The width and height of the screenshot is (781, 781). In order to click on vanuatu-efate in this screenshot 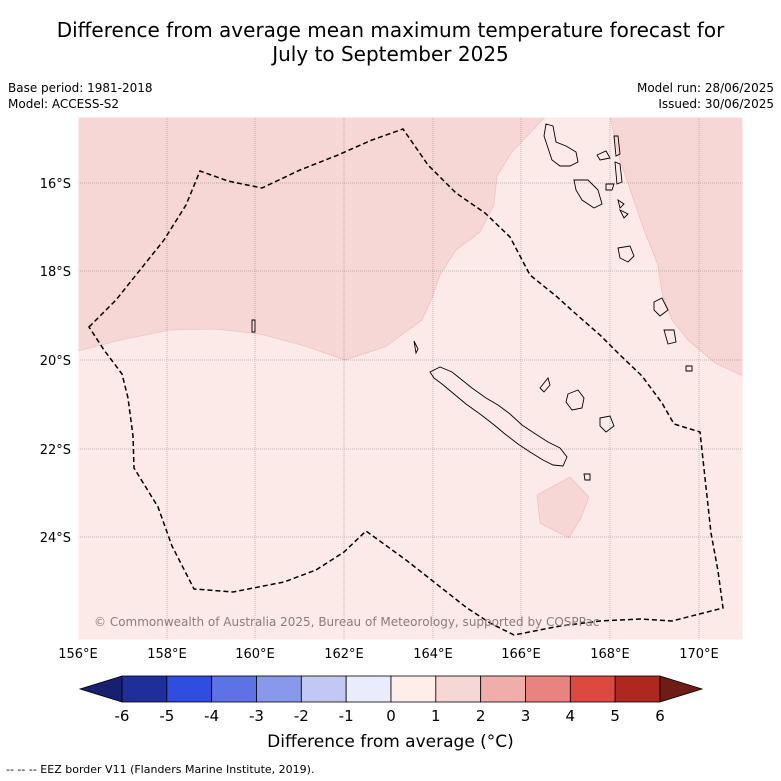, I will do `click(626, 254)`.